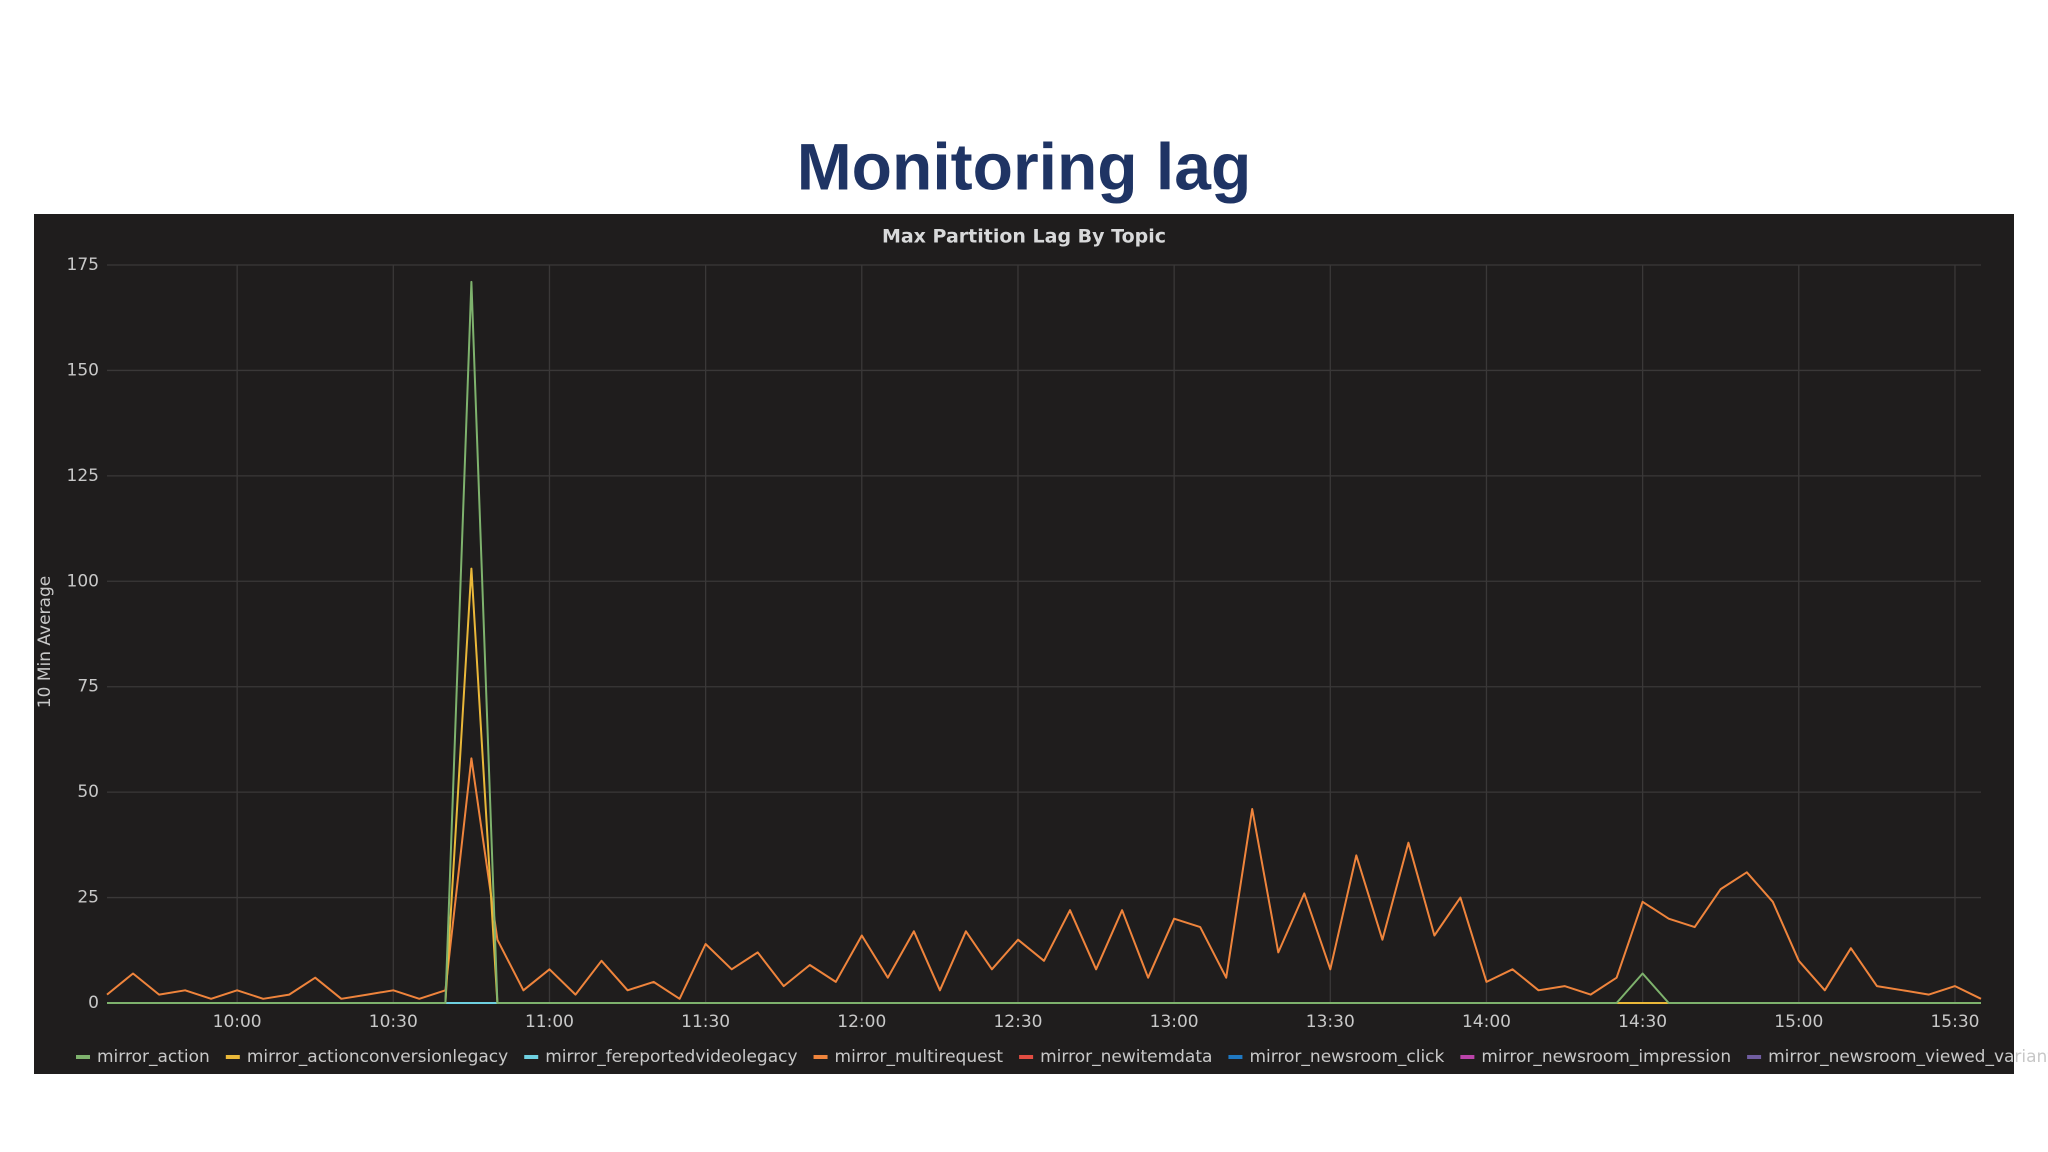  What do you see at coordinates (1954, 1022) in the screenshot?
I see `x-tick-label: 15:30` at bounding box center [1954, 1022].